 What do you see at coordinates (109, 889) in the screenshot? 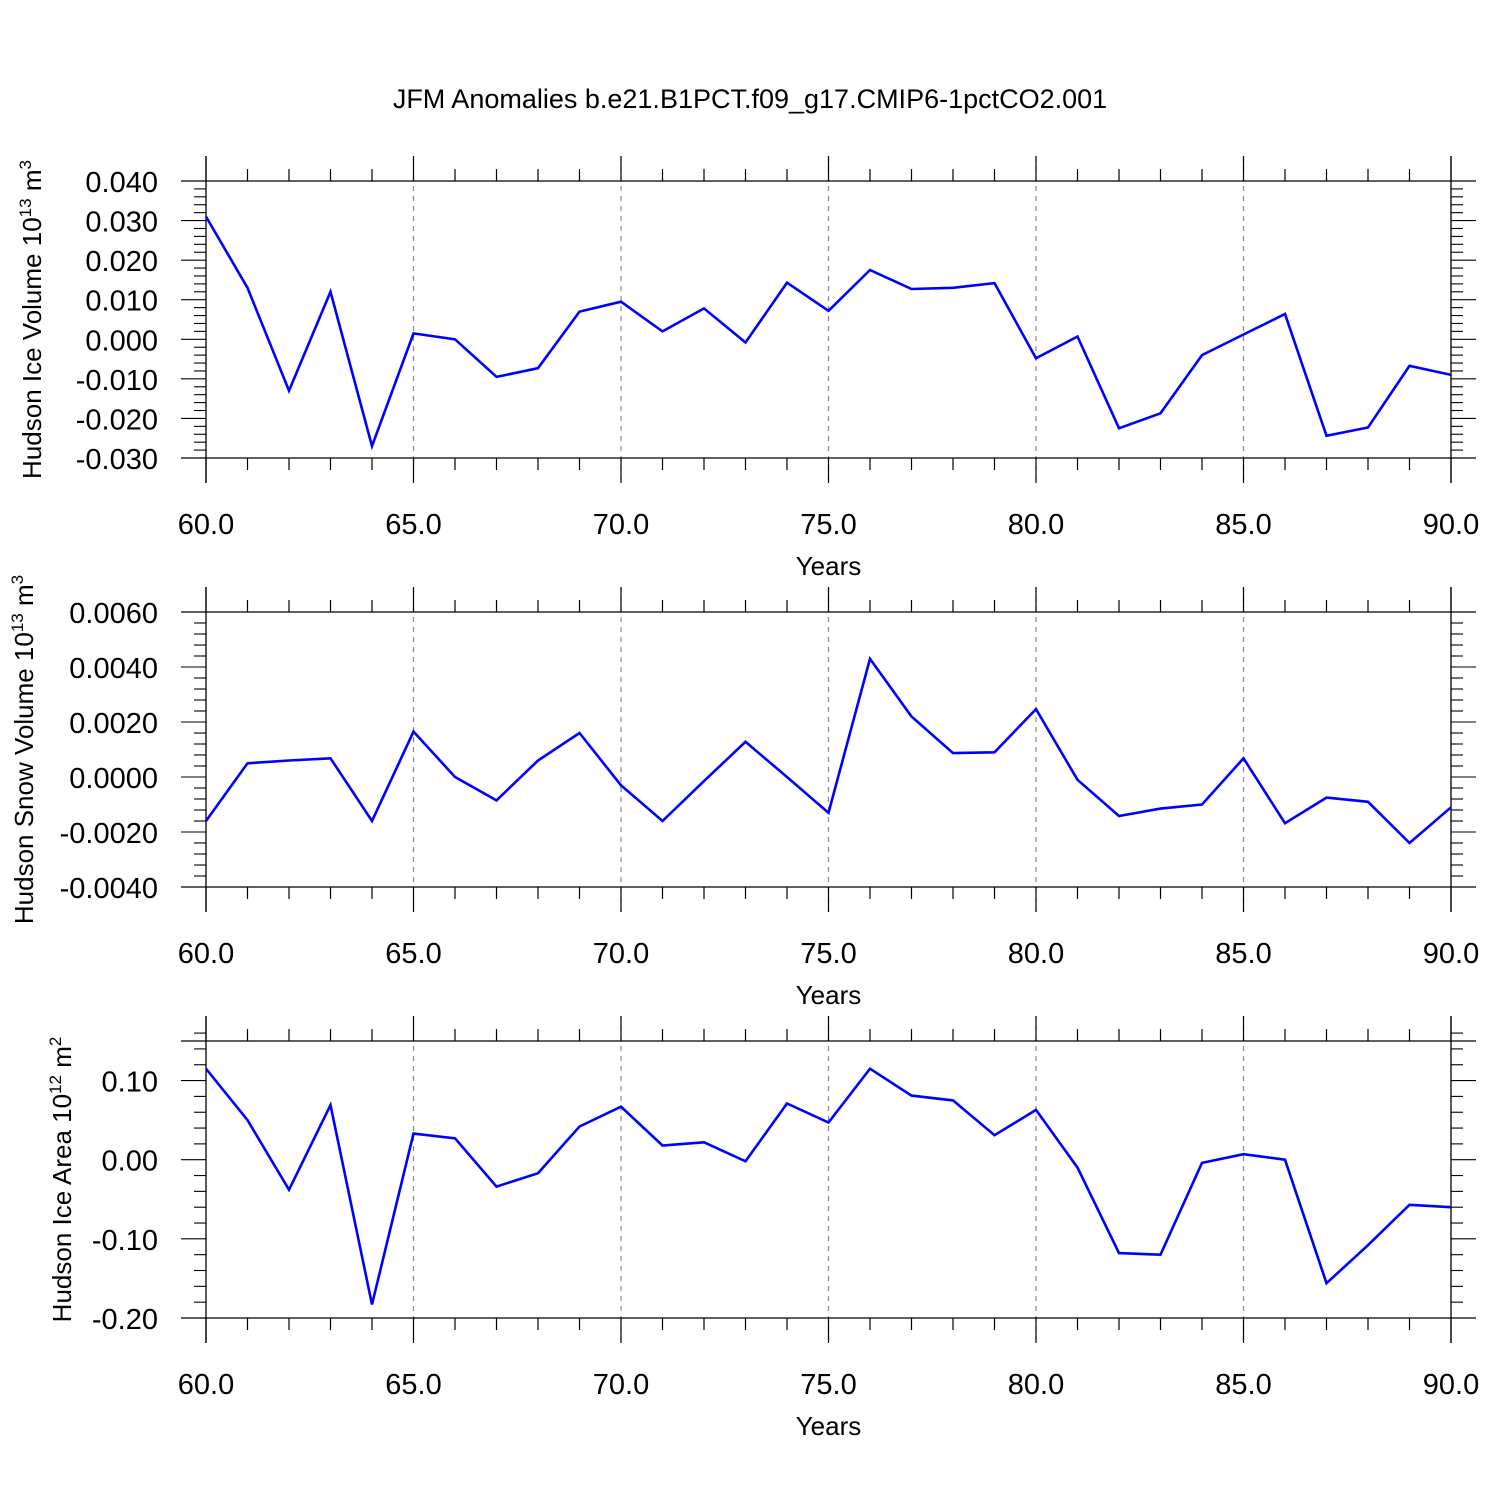
I see `y-tick-label: -0.0040` at bounding box center [109, 889].